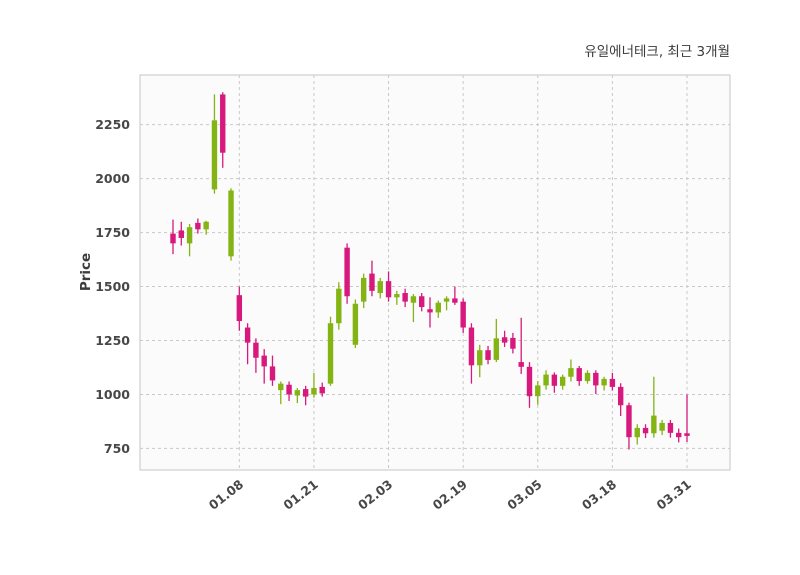 This screenshot has width=800, height=575. What do you see at coordinates (673, 495) in the screenshot?
I see `x-tick-label: 03.31` at bounding box center [673, 495].